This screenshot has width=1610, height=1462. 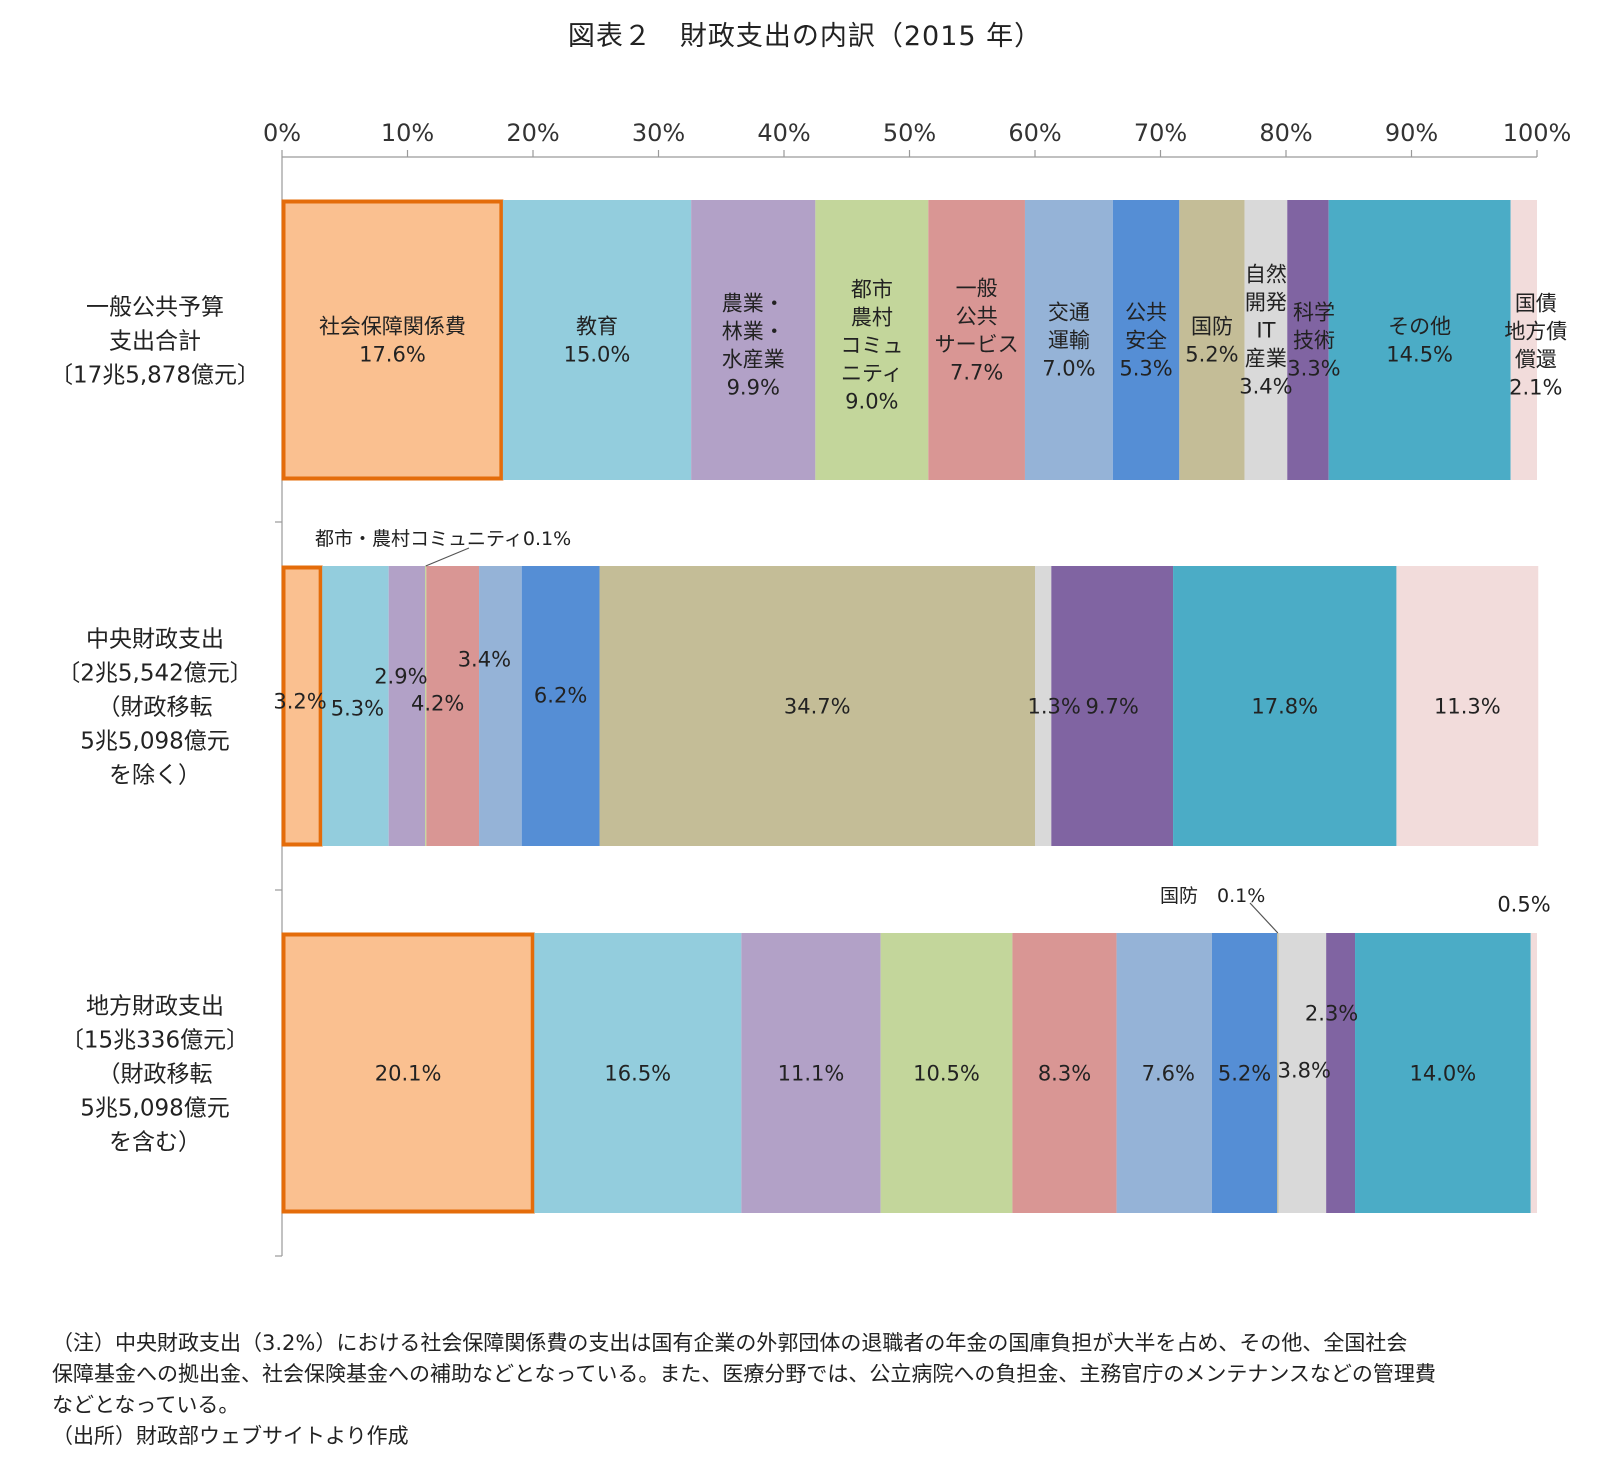 I want to click on data-label: 34.7%, so click(x=817, y=707).